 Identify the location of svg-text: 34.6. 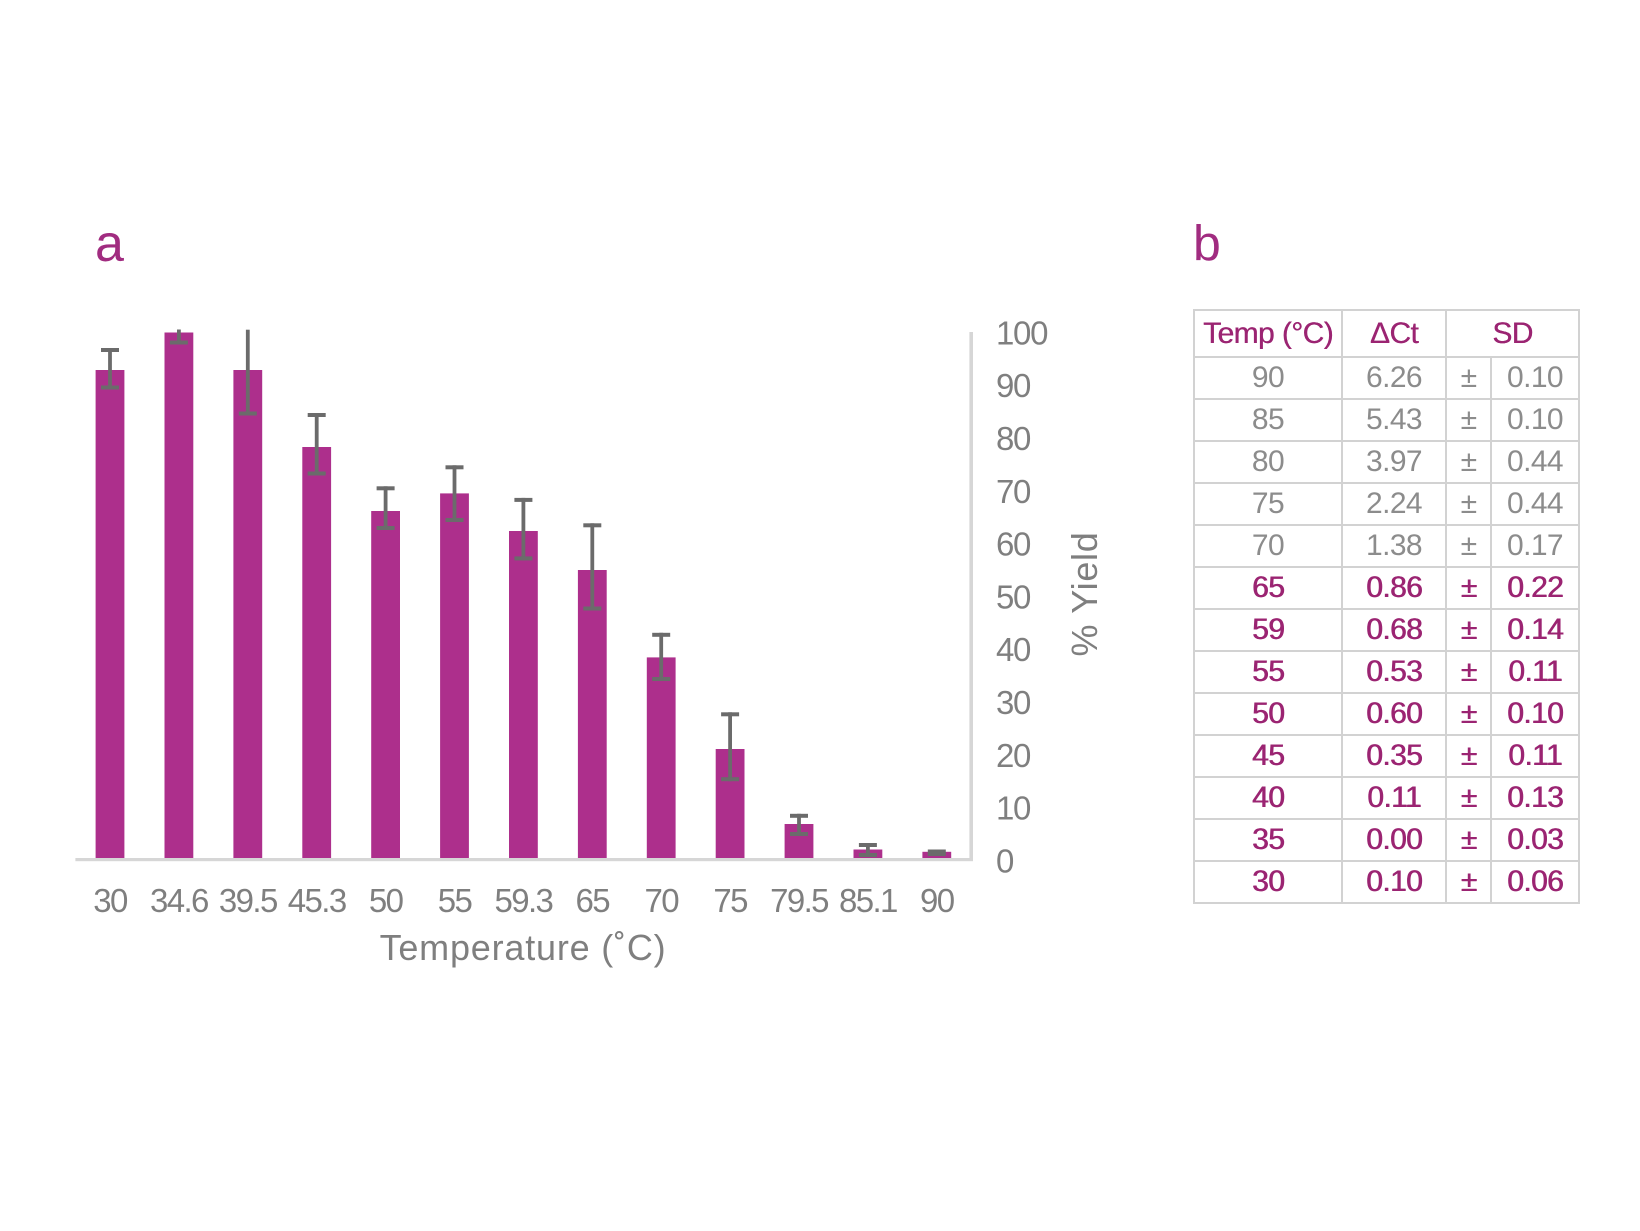
(179, 900).